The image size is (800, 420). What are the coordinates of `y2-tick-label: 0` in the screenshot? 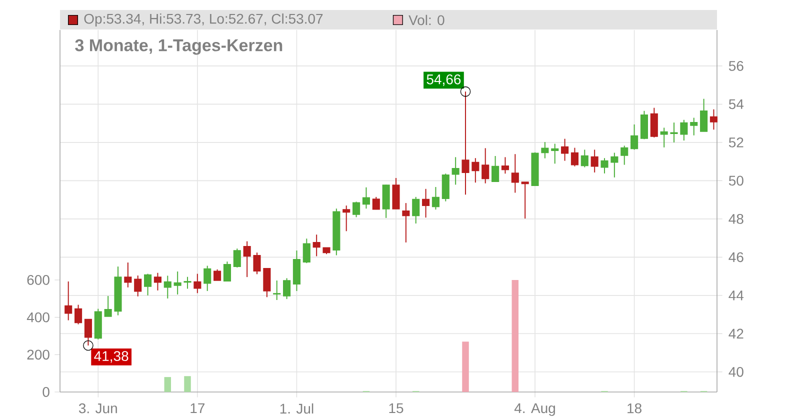 It's located at (46, 392).